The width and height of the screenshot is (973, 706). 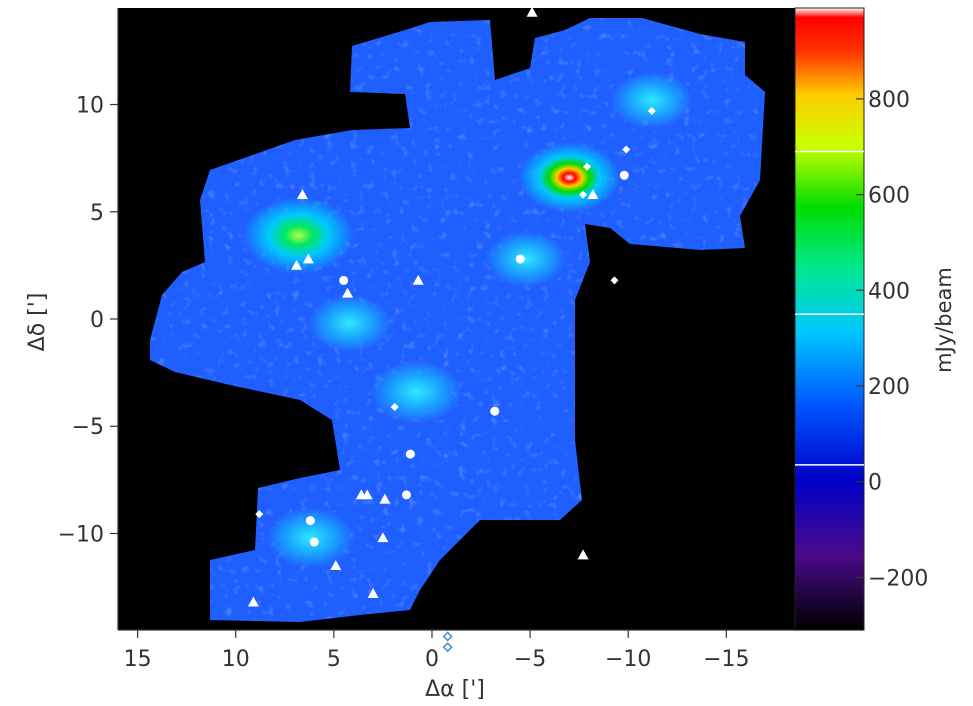 I want to click on x-tick-label: −15, so click(x=726, y=659).